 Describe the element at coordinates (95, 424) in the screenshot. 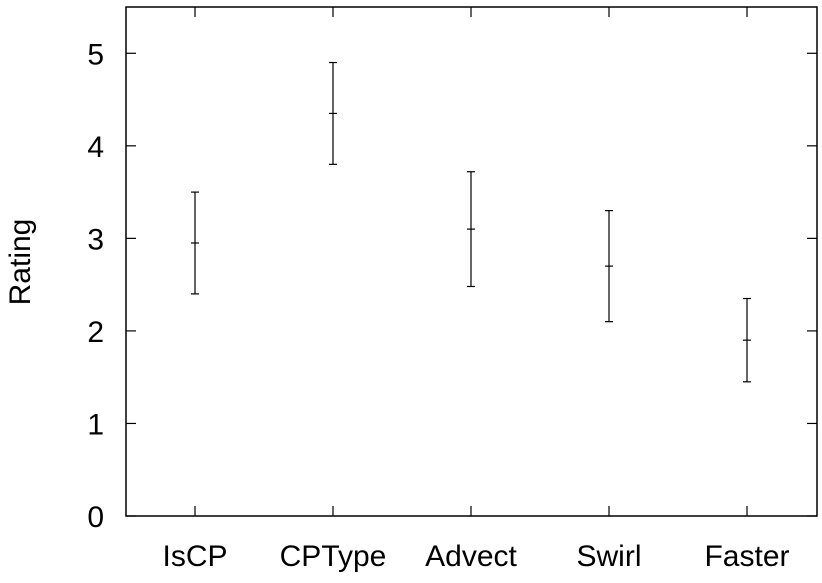

I see `y-tick-label-1: 1` at that location.